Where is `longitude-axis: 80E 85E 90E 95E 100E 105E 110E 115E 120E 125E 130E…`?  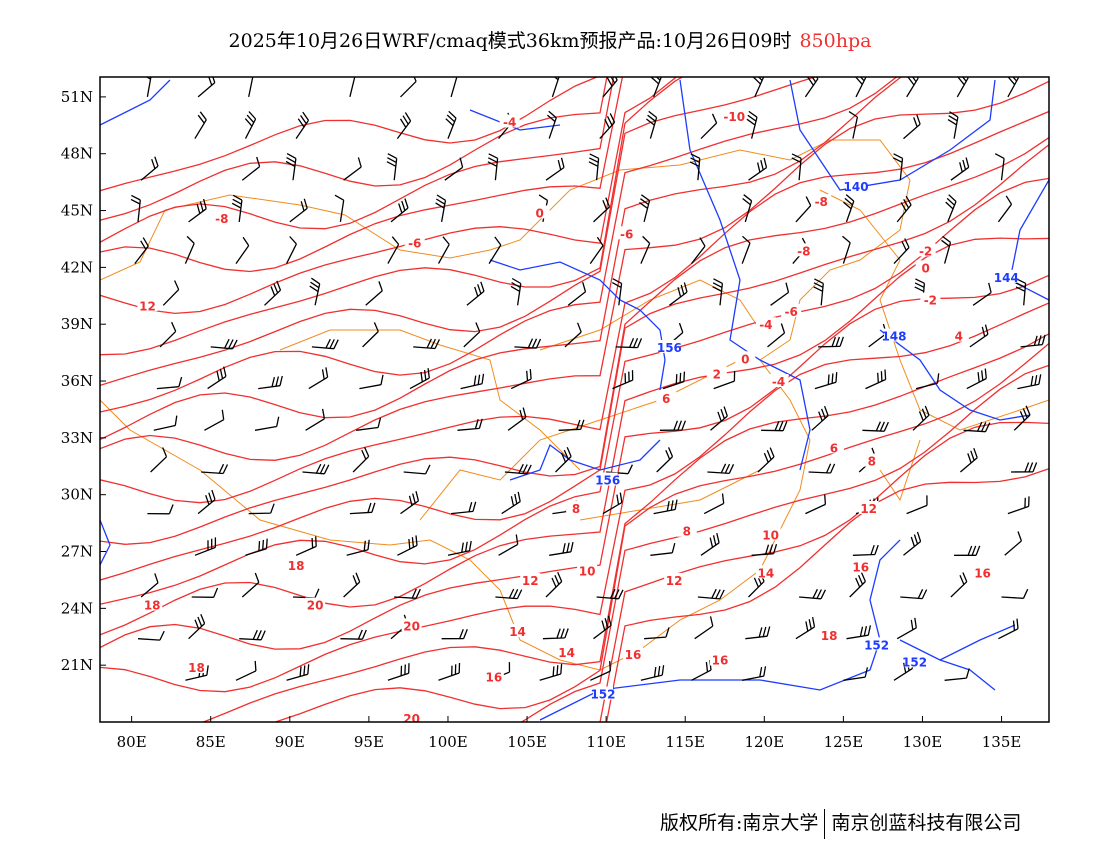
longitude-axis: 80E 85E 90E 95E 100E 105E 110E 115E 120E 125E 130E… is located at coordinates (569, 733).